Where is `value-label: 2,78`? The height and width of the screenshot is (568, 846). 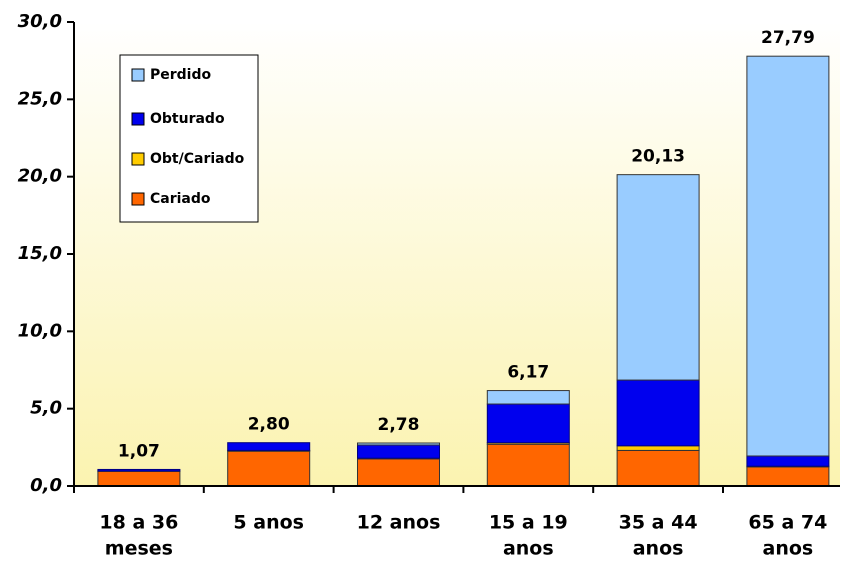 value-label: 2,78 is located at coordinates (399, 425).